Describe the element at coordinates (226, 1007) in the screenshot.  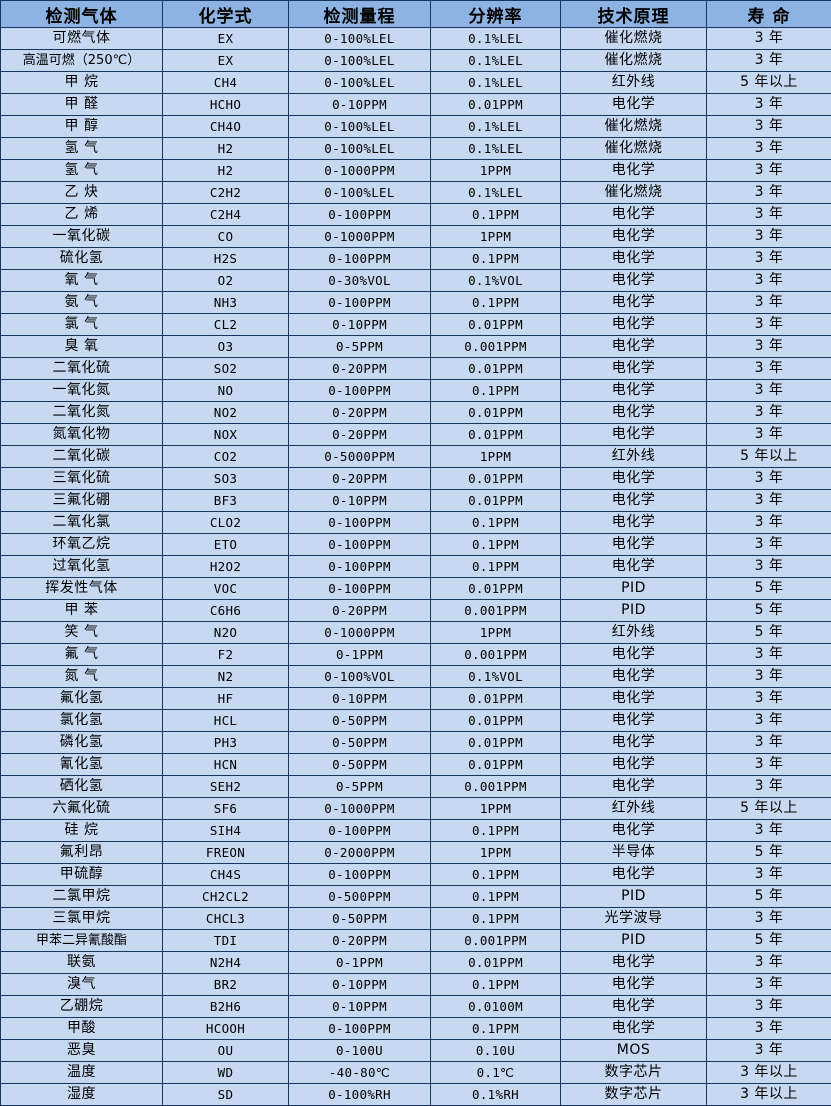
I see `cell-formula: B2H6` at that location.